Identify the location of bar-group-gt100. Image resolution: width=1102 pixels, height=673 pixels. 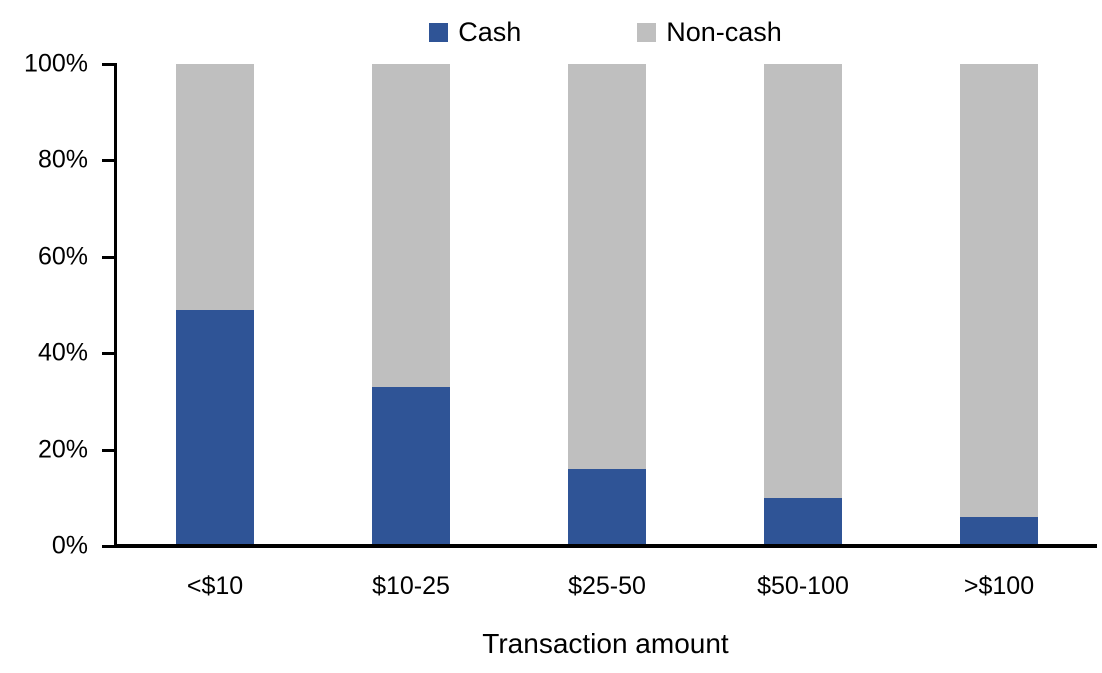
(999, 305).